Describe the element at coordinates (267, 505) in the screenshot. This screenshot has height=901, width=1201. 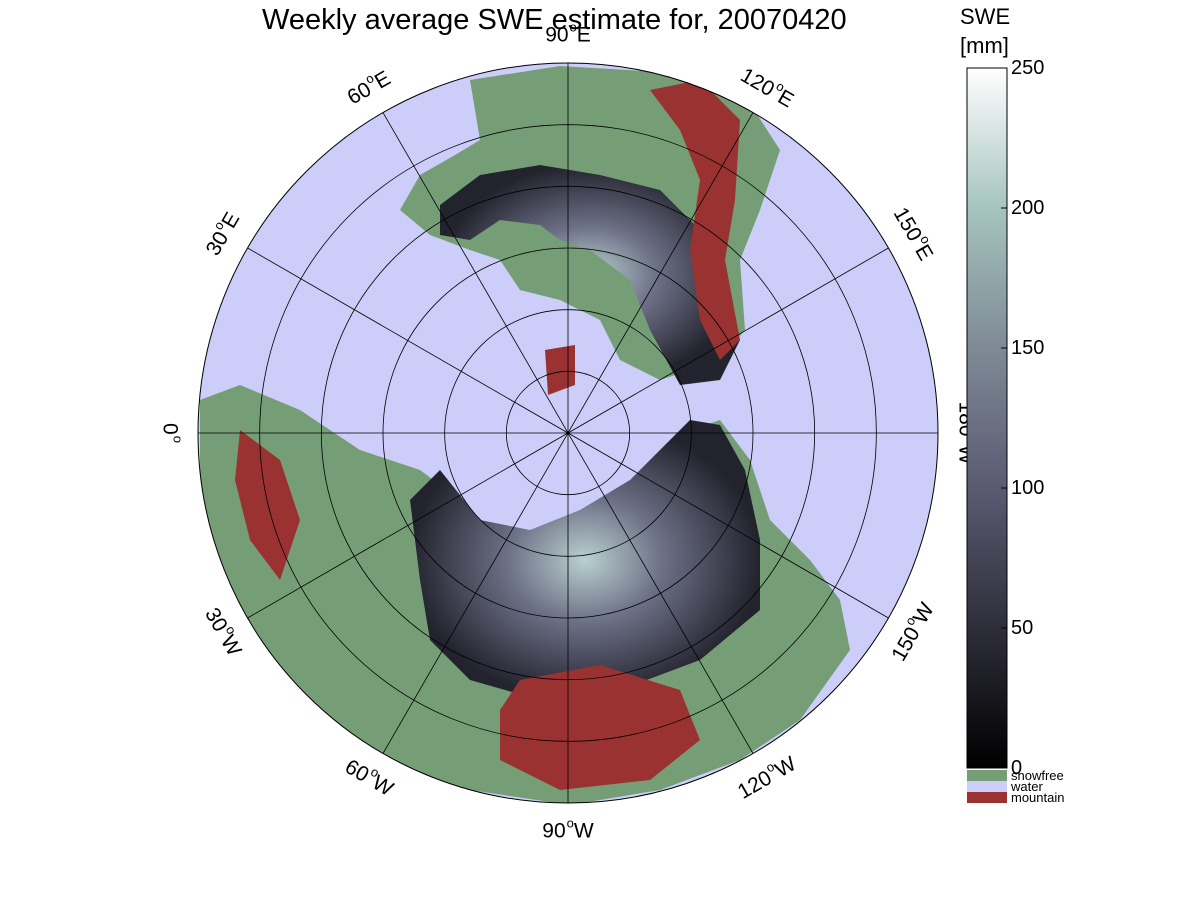
I see `mountain-scandinavia` at that location.